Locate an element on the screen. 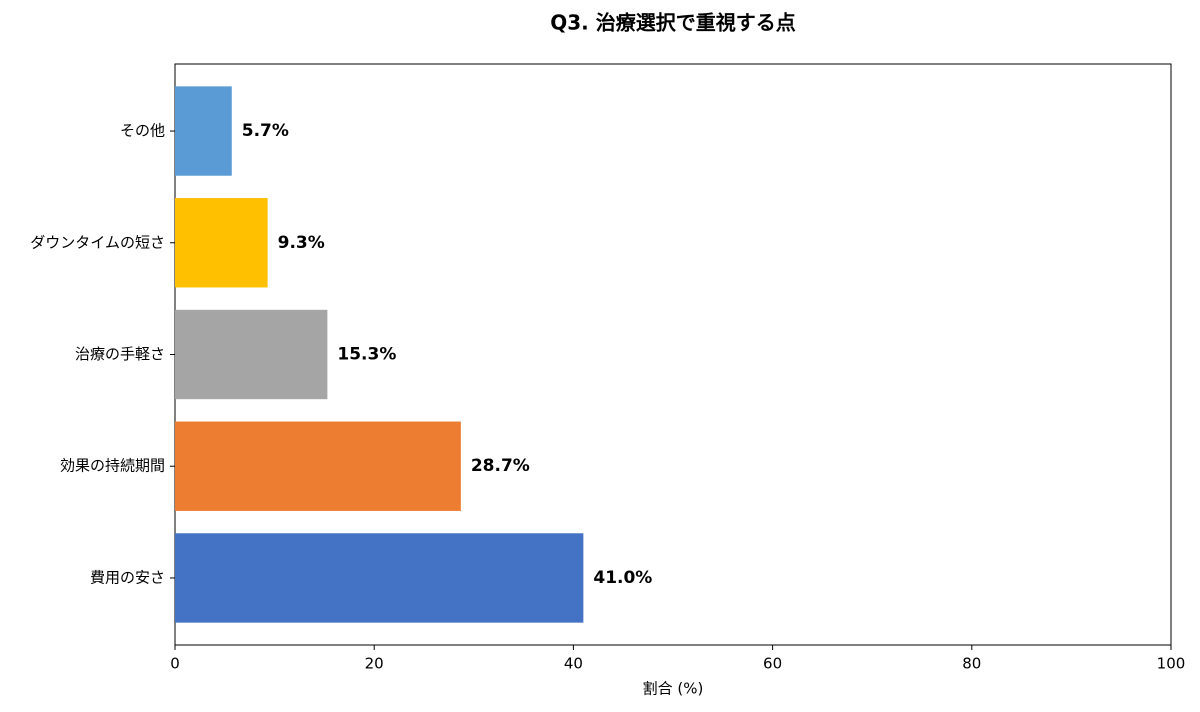 This screenshot has height=712, width=1200. x-tick-label: 20 is located at coordinates (374, 664).